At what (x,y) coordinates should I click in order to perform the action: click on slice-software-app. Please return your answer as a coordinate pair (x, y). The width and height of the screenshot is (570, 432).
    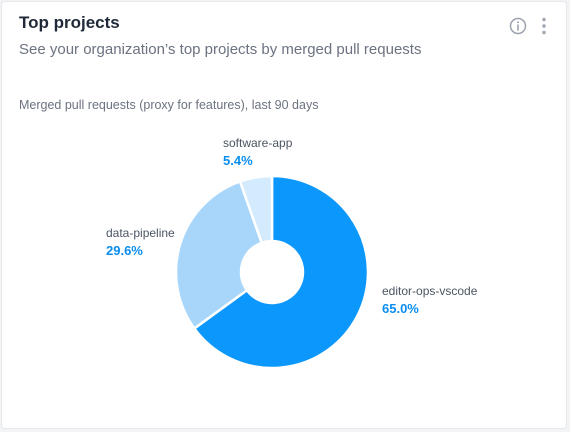
    Looking at the image, I should click on (256, 209).